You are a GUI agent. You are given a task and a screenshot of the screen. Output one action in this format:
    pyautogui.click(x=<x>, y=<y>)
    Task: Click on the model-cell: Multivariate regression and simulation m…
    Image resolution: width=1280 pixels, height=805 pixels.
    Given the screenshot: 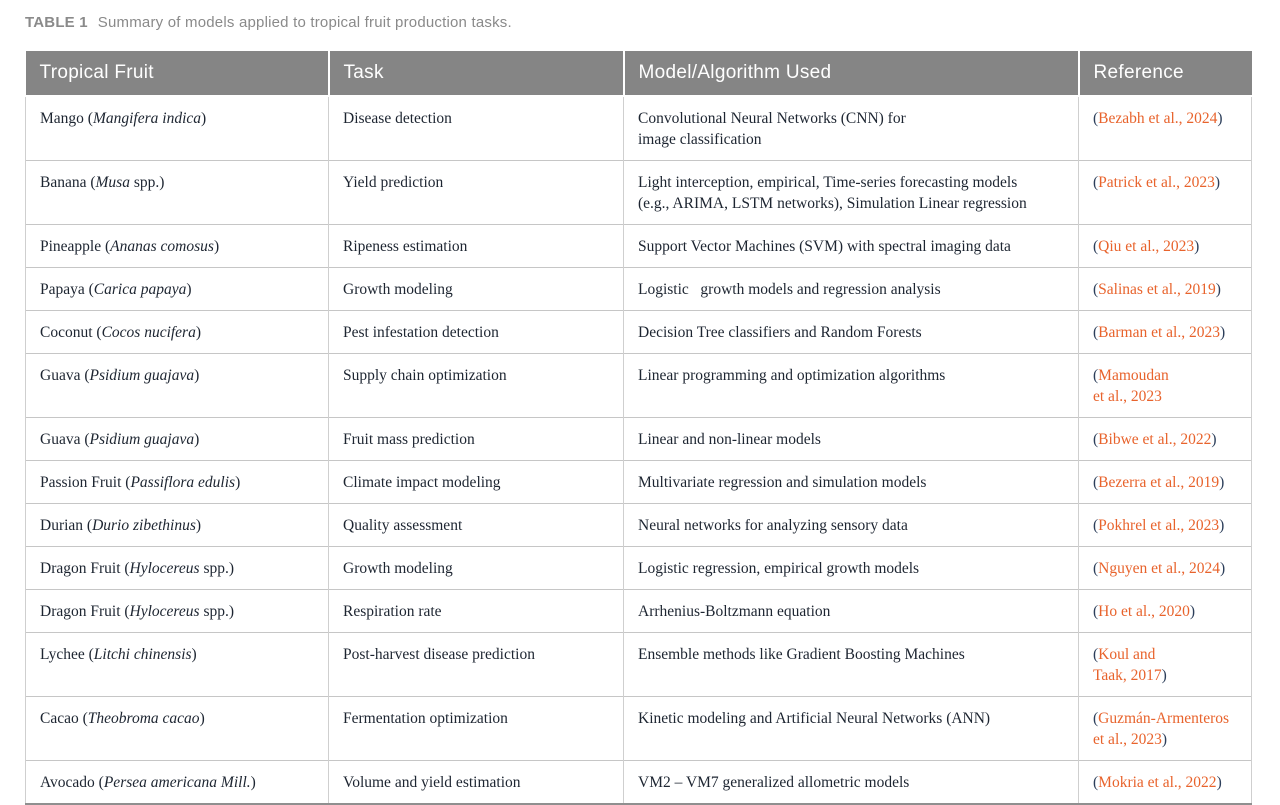 What is the action you would take?
    pyautogui.click(x=851, y=482)
    